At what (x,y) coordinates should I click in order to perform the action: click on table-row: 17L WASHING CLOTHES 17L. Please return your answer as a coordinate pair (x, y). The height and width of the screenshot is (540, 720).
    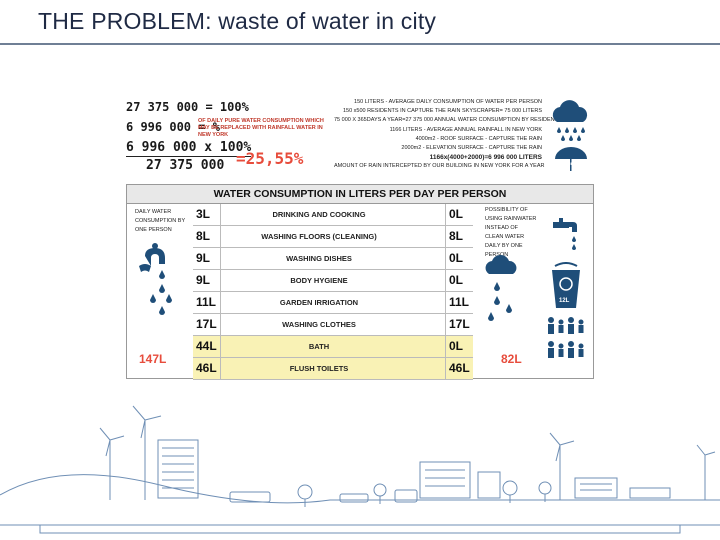
    Looking at the image, I should click on (333, 325).